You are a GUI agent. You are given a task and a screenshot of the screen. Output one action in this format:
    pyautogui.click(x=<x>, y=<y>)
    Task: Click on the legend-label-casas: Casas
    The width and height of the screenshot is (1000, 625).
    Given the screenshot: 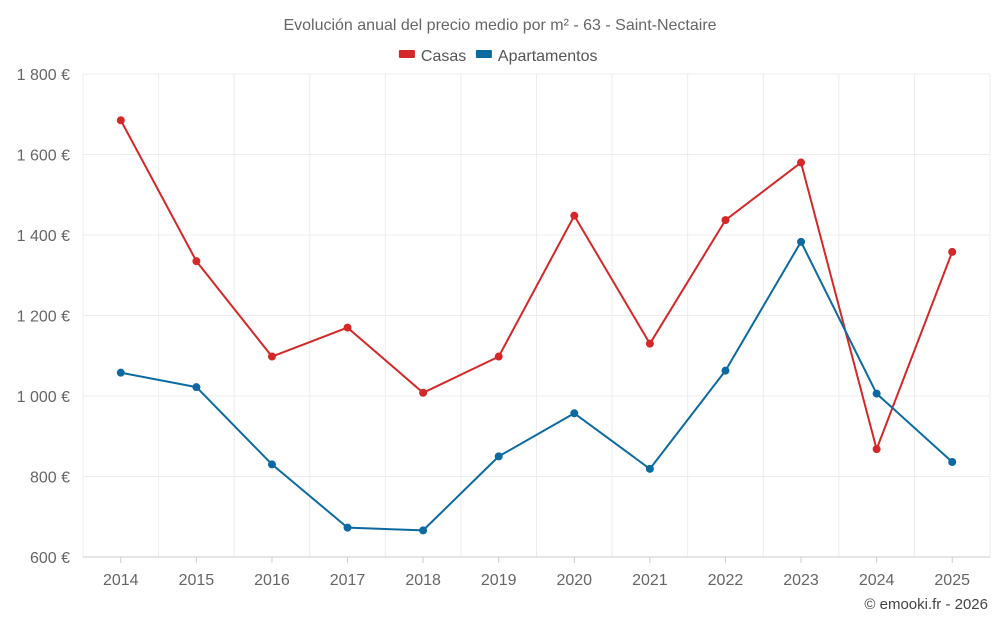 What is the action you would take?
    pyautogui.click(x=443, y=56)
    